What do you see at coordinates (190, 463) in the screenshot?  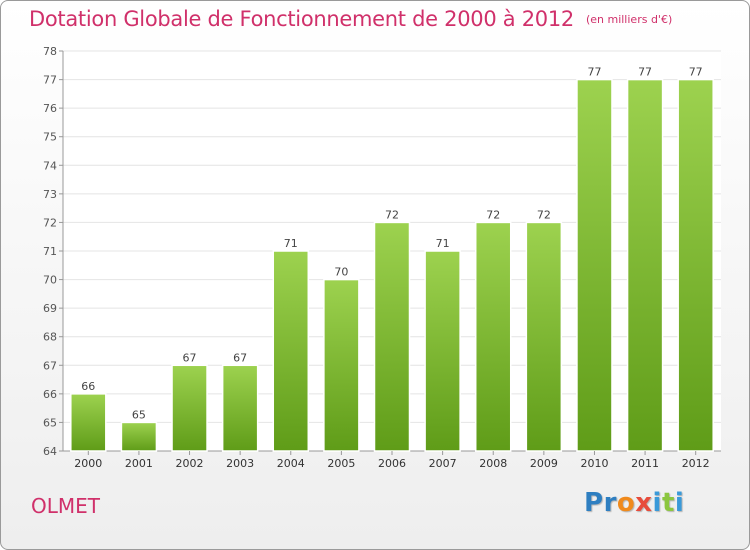 I see `x-tick-label: 2002` at bounding box center [190, 463].